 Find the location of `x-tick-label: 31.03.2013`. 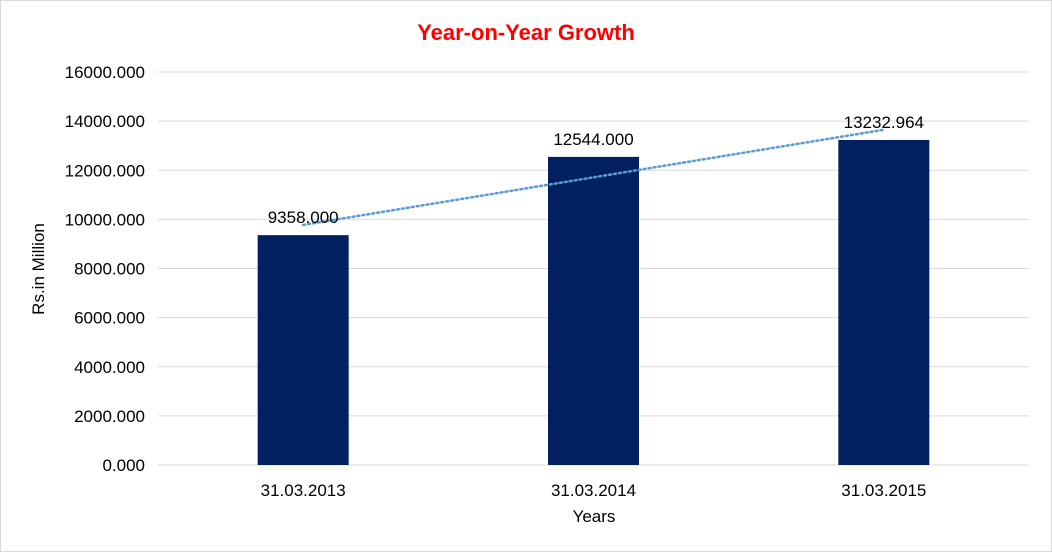

x-tick-label: 31.03.2013 is located at coordinates (303, 490).